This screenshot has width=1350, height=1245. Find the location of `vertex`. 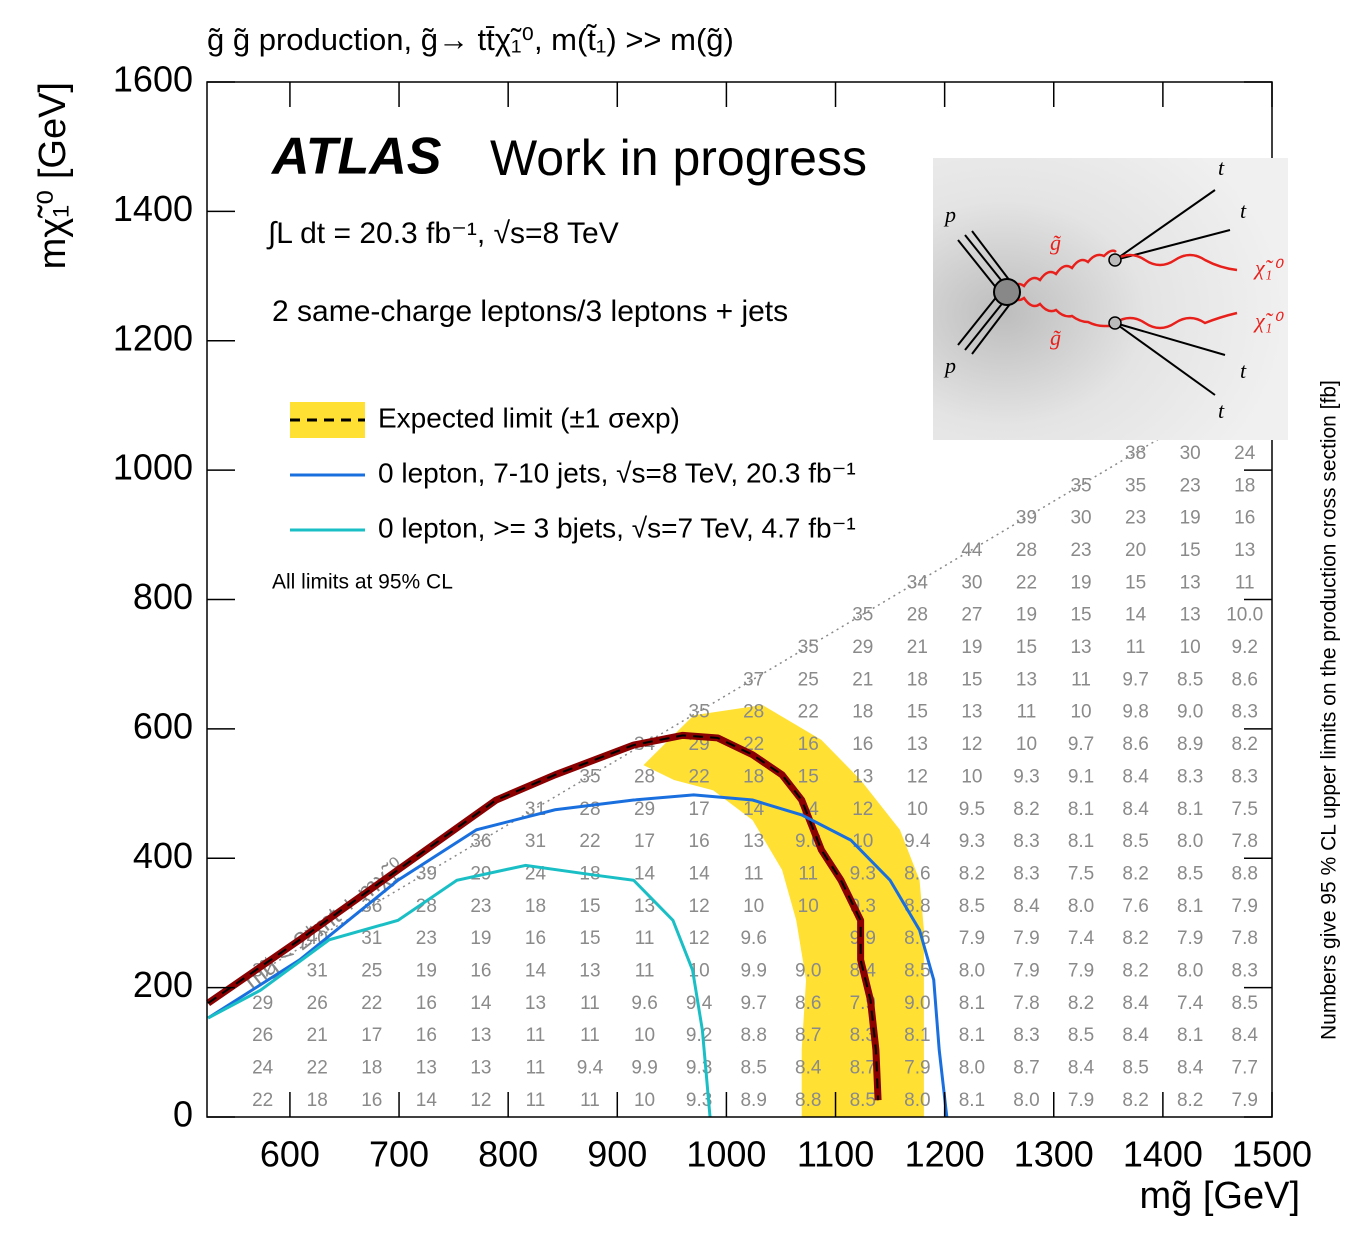

vertex is located at coordinates (1115, 260).